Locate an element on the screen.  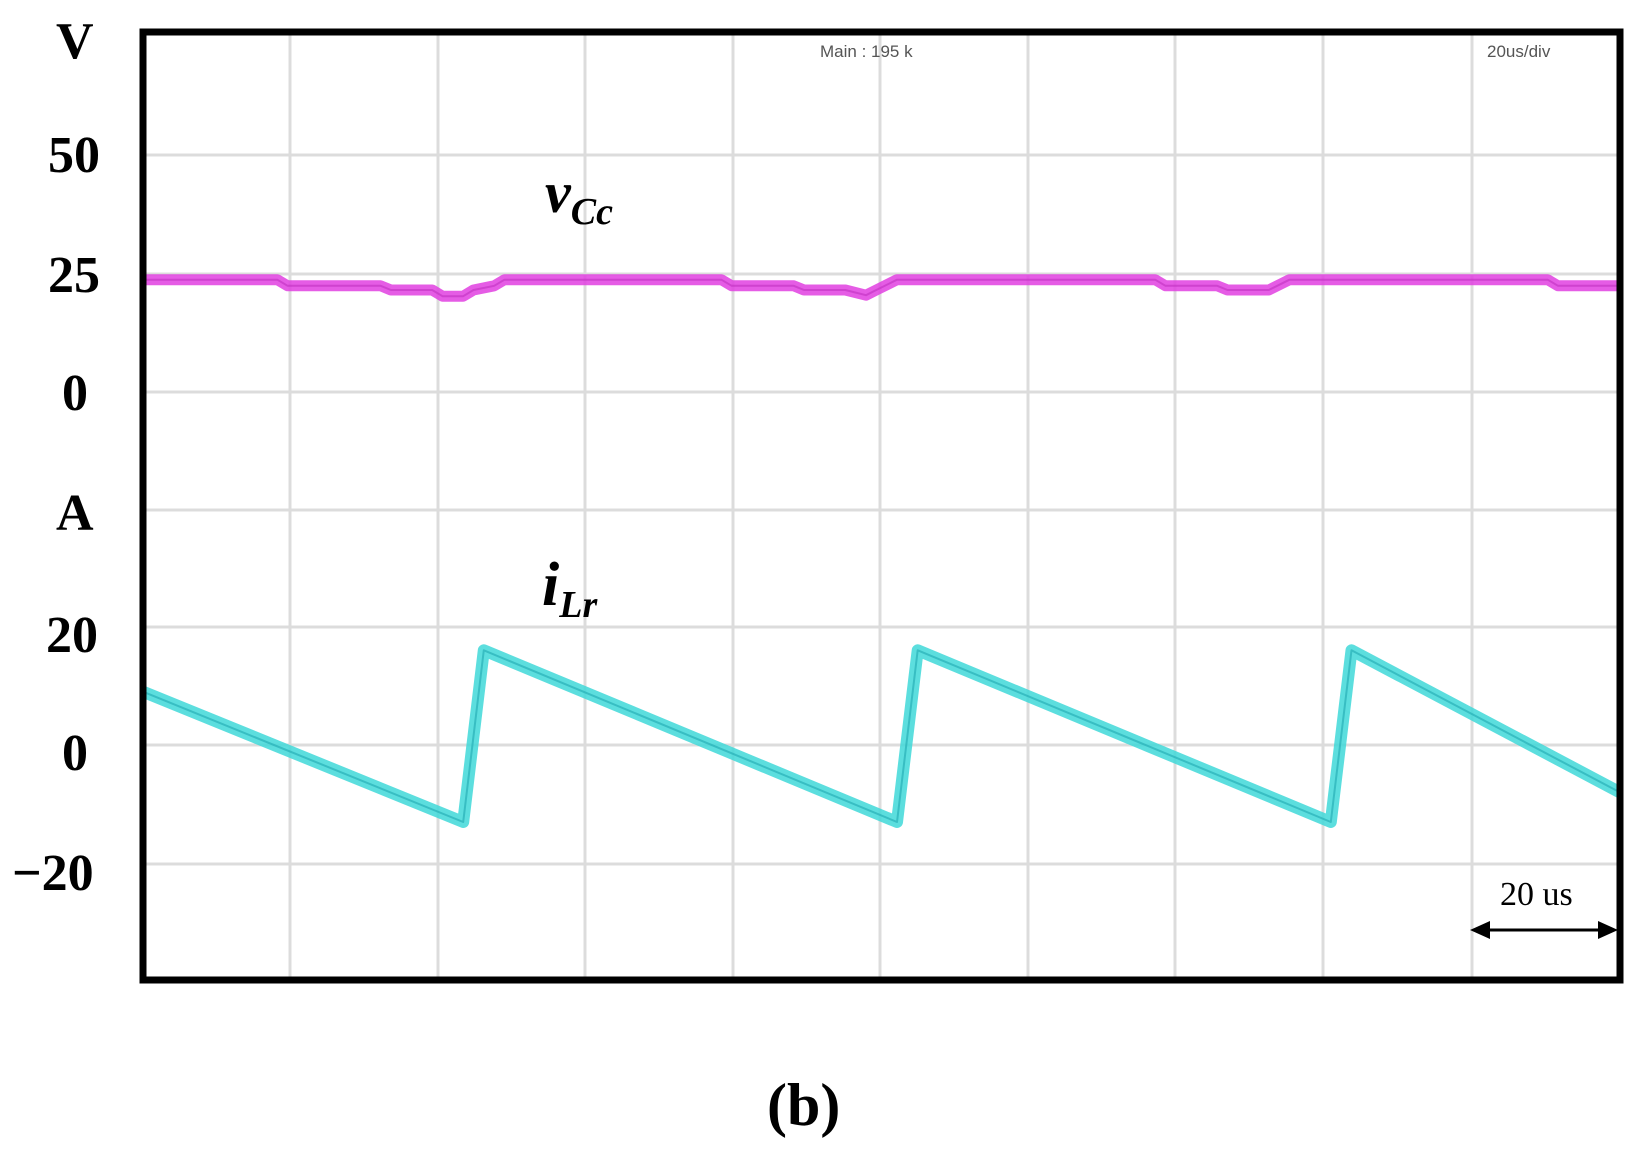
vcc-trace-label: vCc is located at coordinates (579, 196).